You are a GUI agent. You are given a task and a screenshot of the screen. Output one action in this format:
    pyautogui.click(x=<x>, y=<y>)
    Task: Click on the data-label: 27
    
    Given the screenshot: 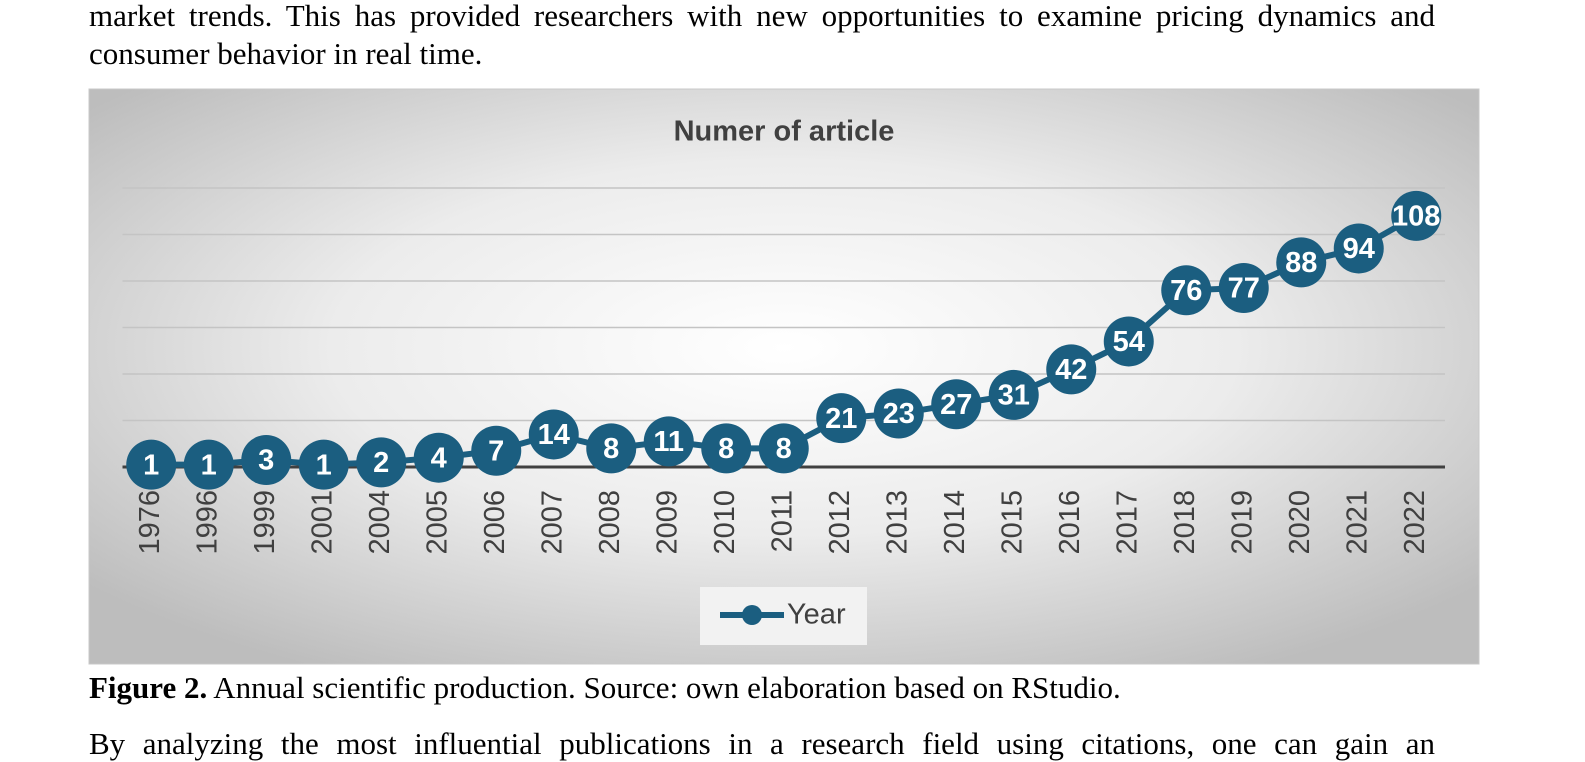 What is the action you would take?
    pyautogui.click(x=956, y=405)
    